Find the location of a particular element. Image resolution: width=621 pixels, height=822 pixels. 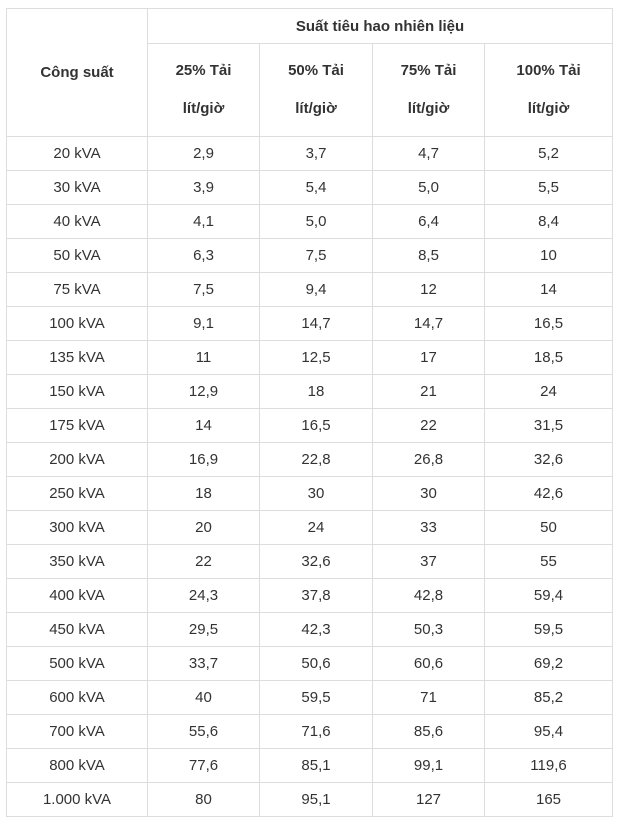

load-100-cell: 5,5 is located at coordinates (548, 187).